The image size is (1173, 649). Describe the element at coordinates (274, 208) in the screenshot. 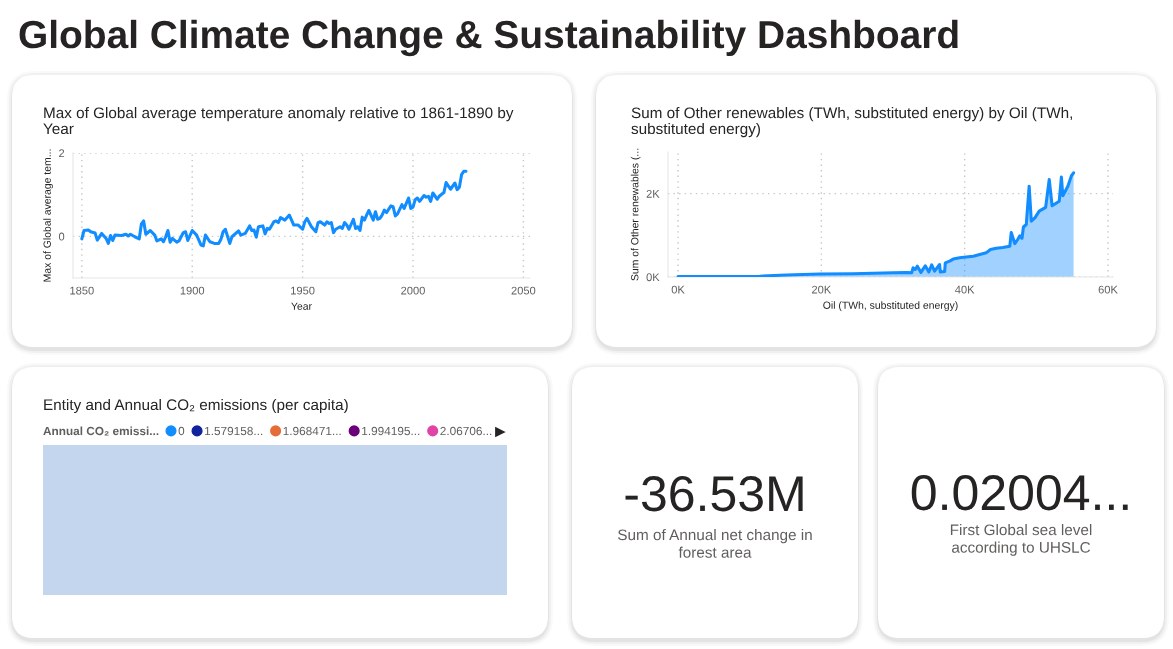

I see `line-series` at that location.